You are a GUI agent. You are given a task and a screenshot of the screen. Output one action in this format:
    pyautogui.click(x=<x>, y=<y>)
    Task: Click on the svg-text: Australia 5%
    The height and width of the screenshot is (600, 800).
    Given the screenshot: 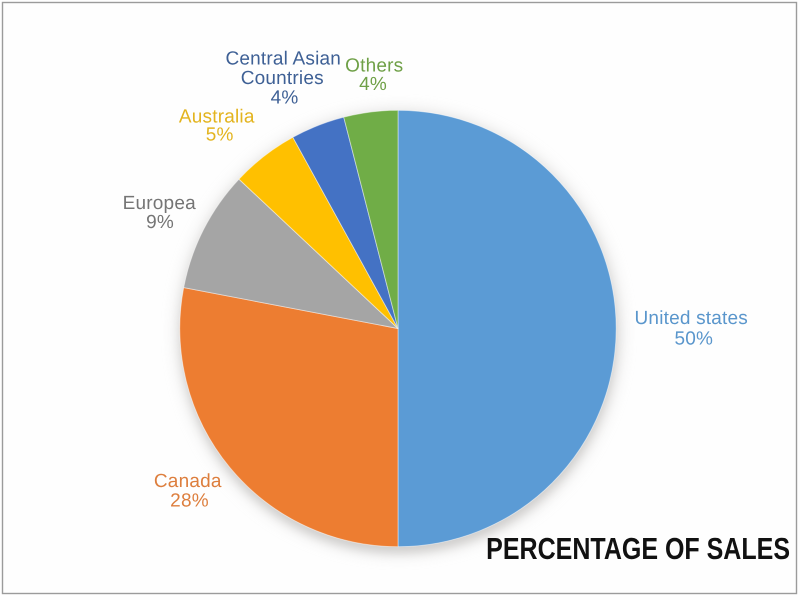 What is the action you would take?
    pyautogui.click(x=219, y=126)
    